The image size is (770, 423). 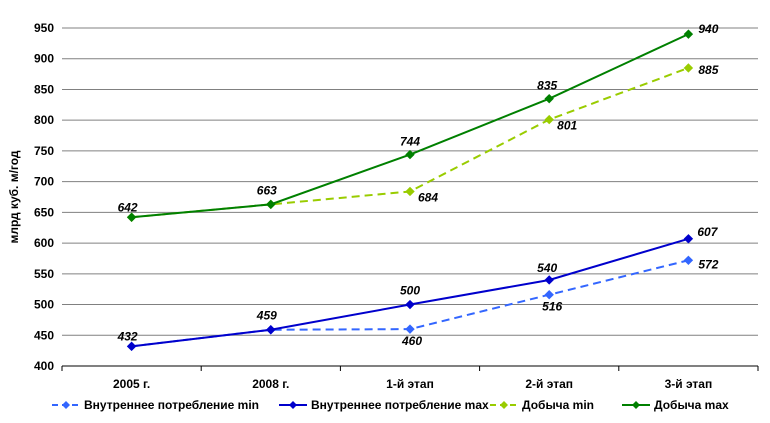 What do you see at coordinates (270, 384) in the screenshot?
I see `x-tick-label: 2008 г.` at bounding box center [270, 384].